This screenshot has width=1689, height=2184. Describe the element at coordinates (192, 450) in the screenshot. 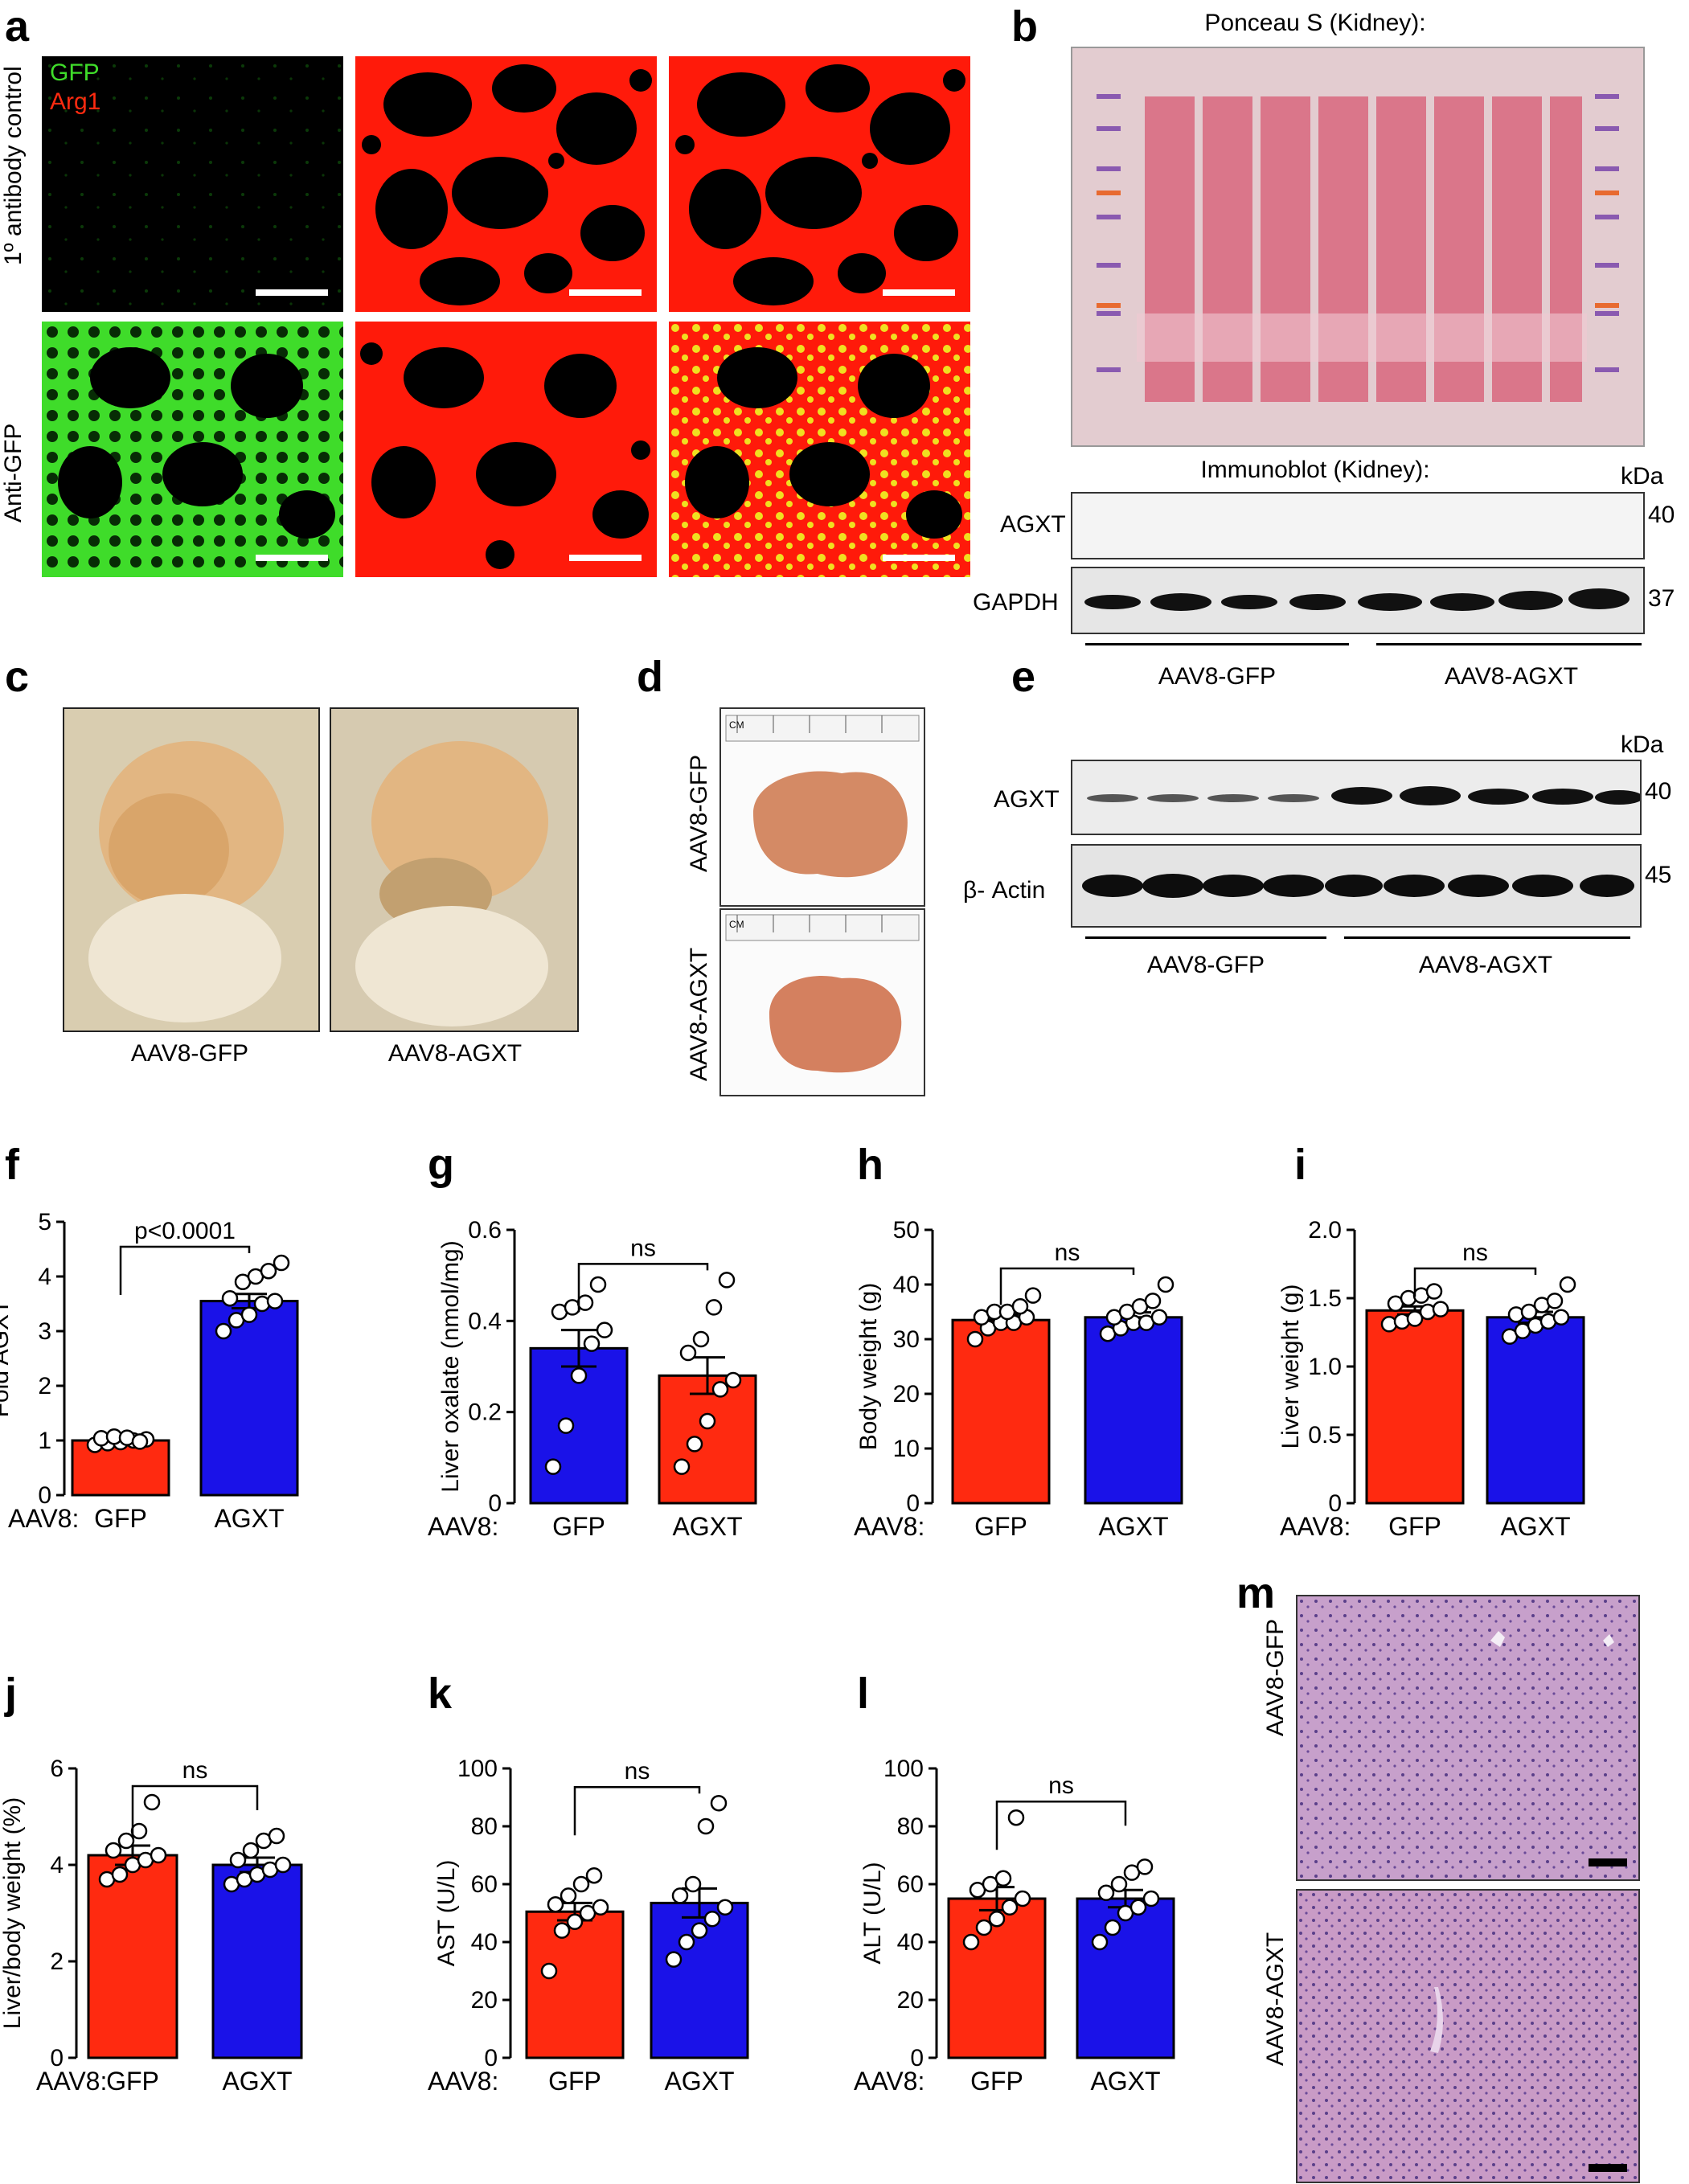

I see `micro-gfp-antigfp` at that location.